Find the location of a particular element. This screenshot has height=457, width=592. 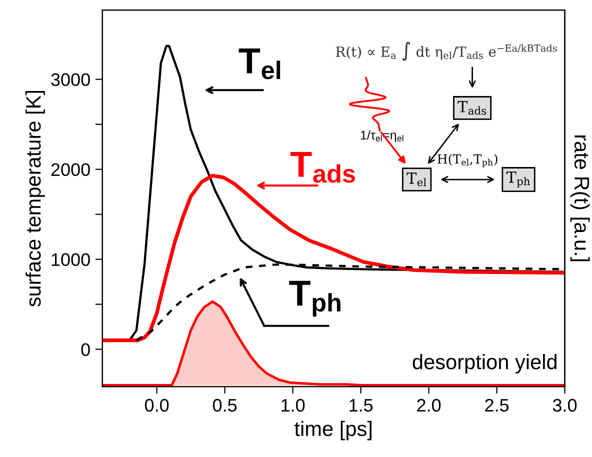

x-tick-label: 0.5 is located at coordinates (224, 405).